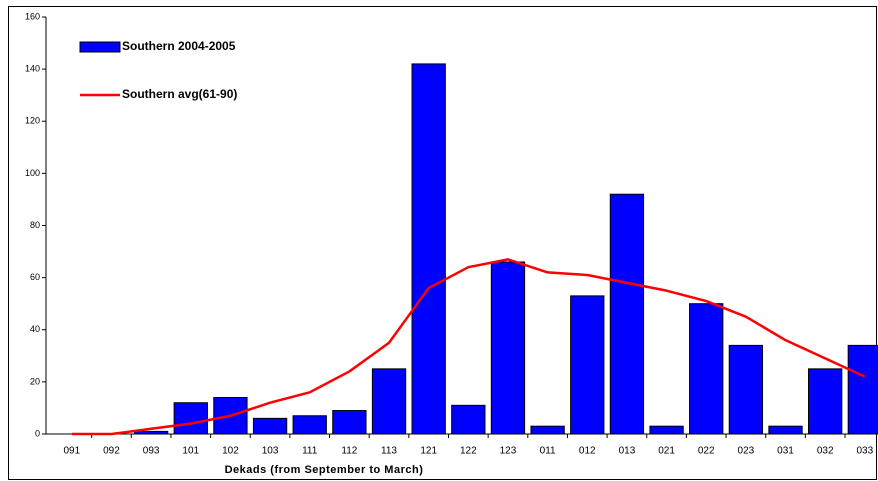  What do you see at coordinates (100, 47) in the screenshot?
I see `legend-swatch` at bounding box center [100, 47].